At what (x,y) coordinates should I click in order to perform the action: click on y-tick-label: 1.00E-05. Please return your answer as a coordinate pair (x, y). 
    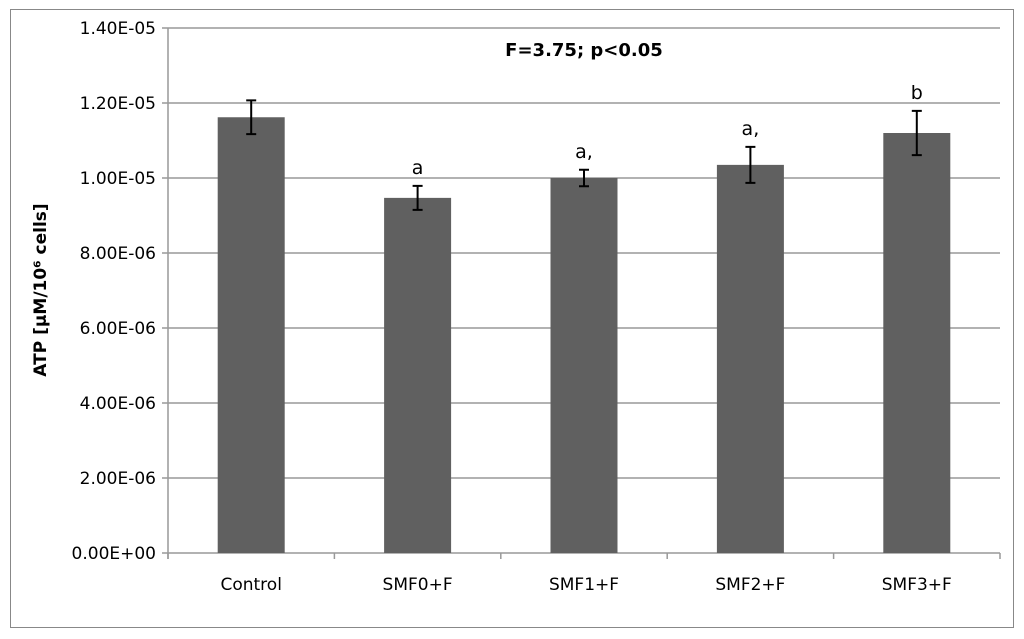
    Looking at the image, I should click on (118, 179).